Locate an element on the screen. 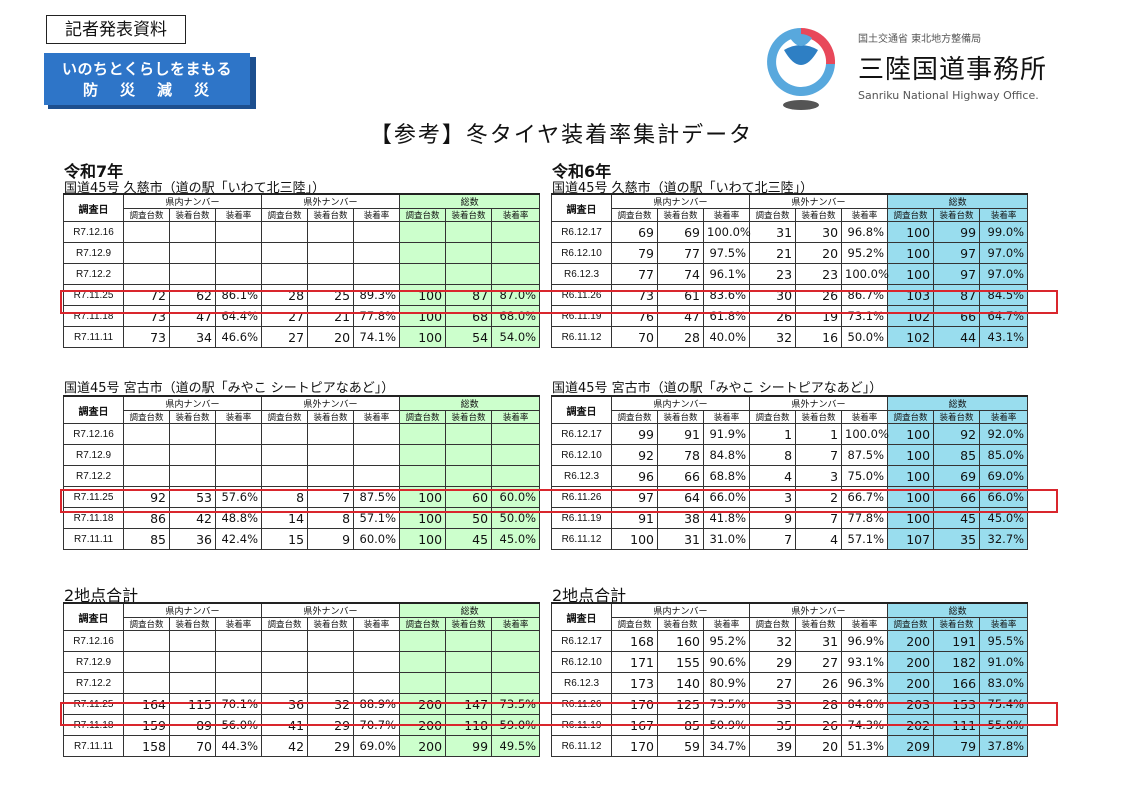 The height and width of the screenshot is (794, 1123). value-cell: 99 is located at coordinates (469, 746).